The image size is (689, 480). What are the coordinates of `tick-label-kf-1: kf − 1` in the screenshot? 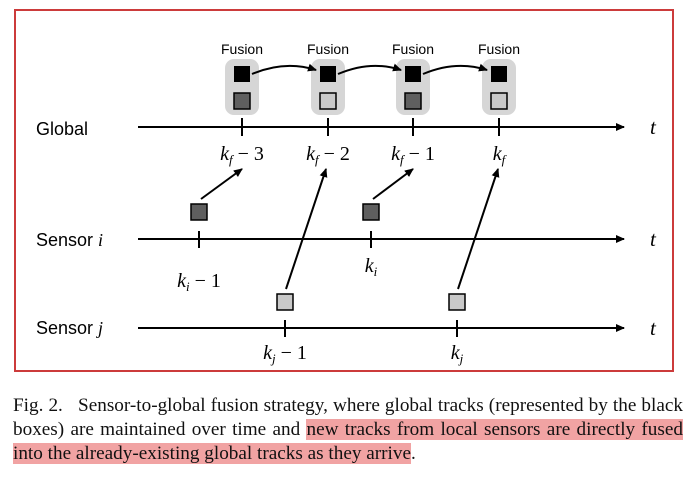 It's located at (413, 155).